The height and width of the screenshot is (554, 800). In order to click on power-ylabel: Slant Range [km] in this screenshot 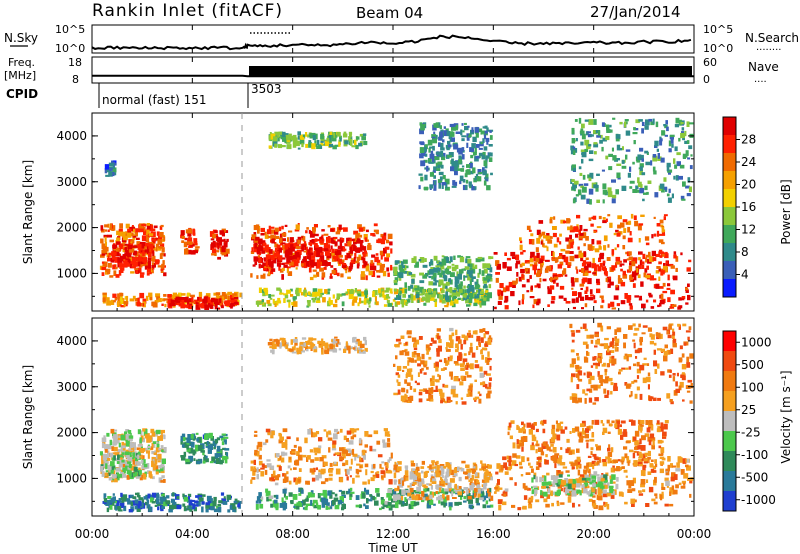, I will do `click(28, 212)`.